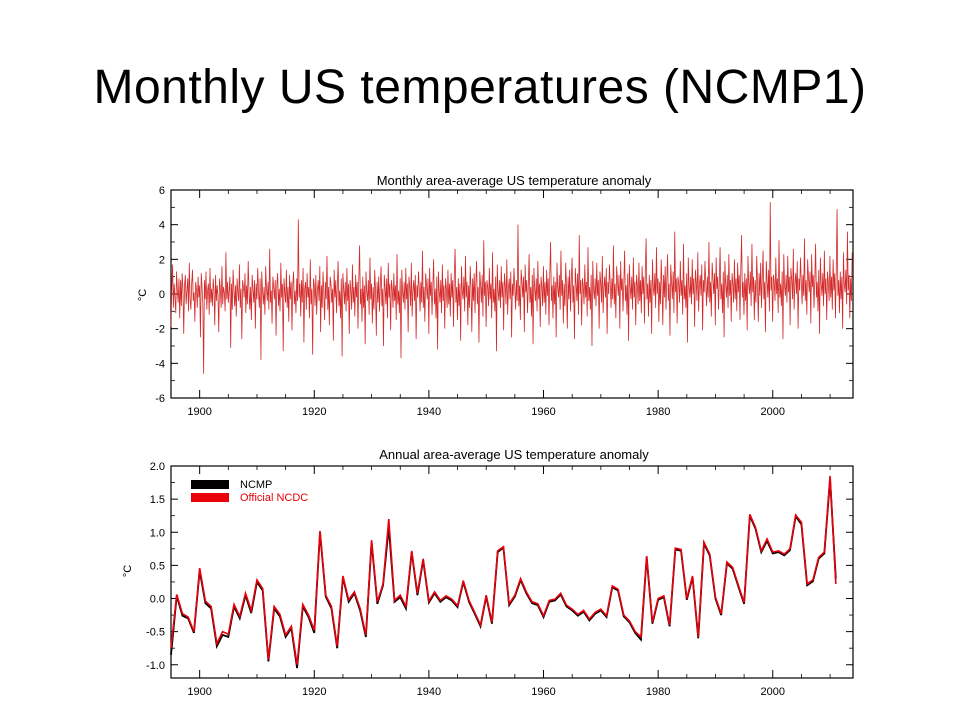 The width and height of the screenshot is (960, 720). I want to click on y-tick-label: 4, so click(162, 226).